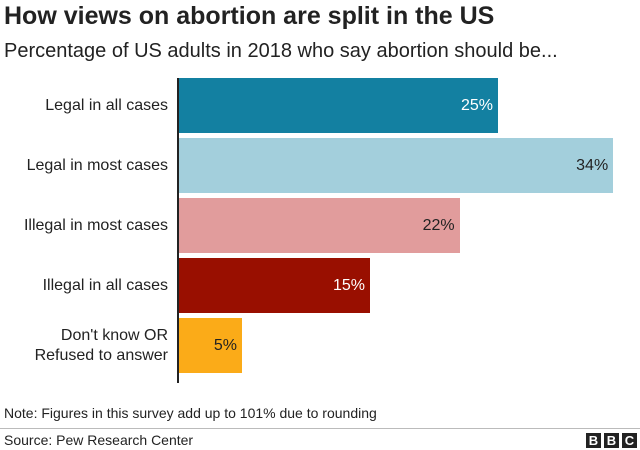  I want to click on data-label: 5%, so click(225, 345).